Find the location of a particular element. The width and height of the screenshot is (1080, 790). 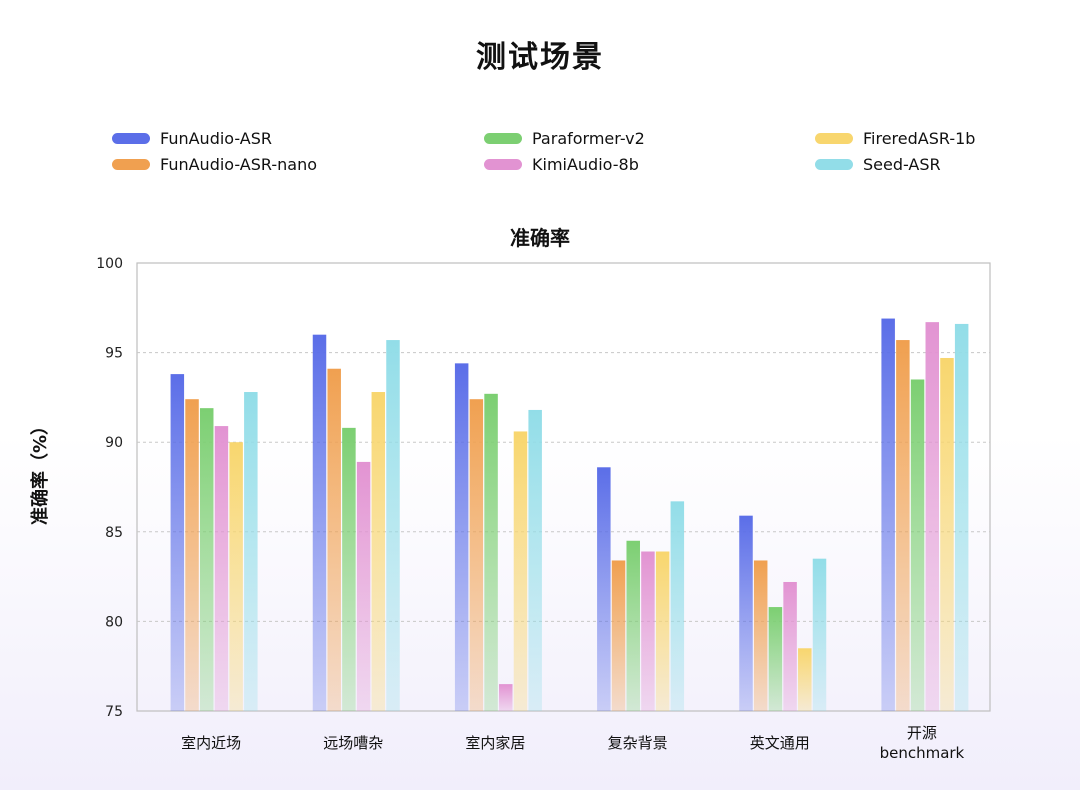

legend-label: FunAudio-ASR-nano is located at coordinates (239, 164).